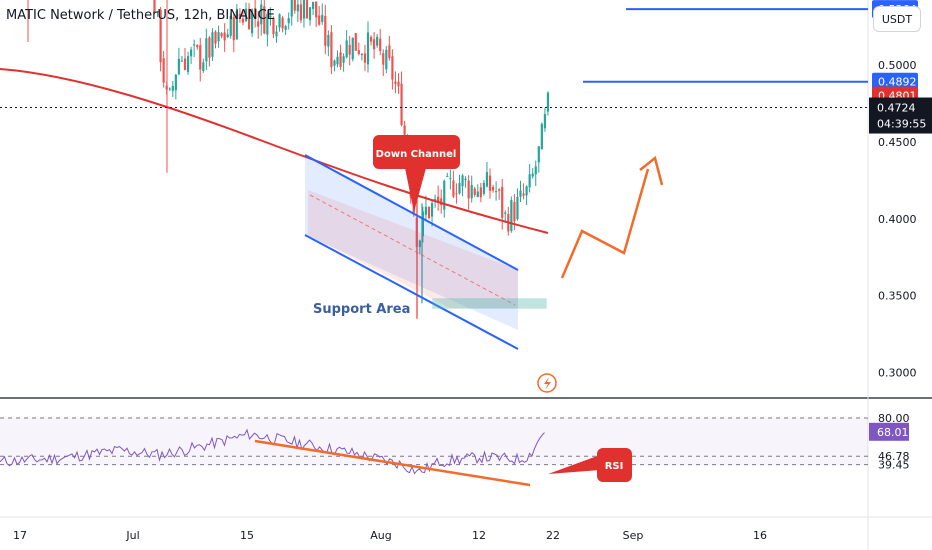 This screenshot has height=550, width=932. I want to click on rsi-tick-label: 39.45, so click(894, 465).